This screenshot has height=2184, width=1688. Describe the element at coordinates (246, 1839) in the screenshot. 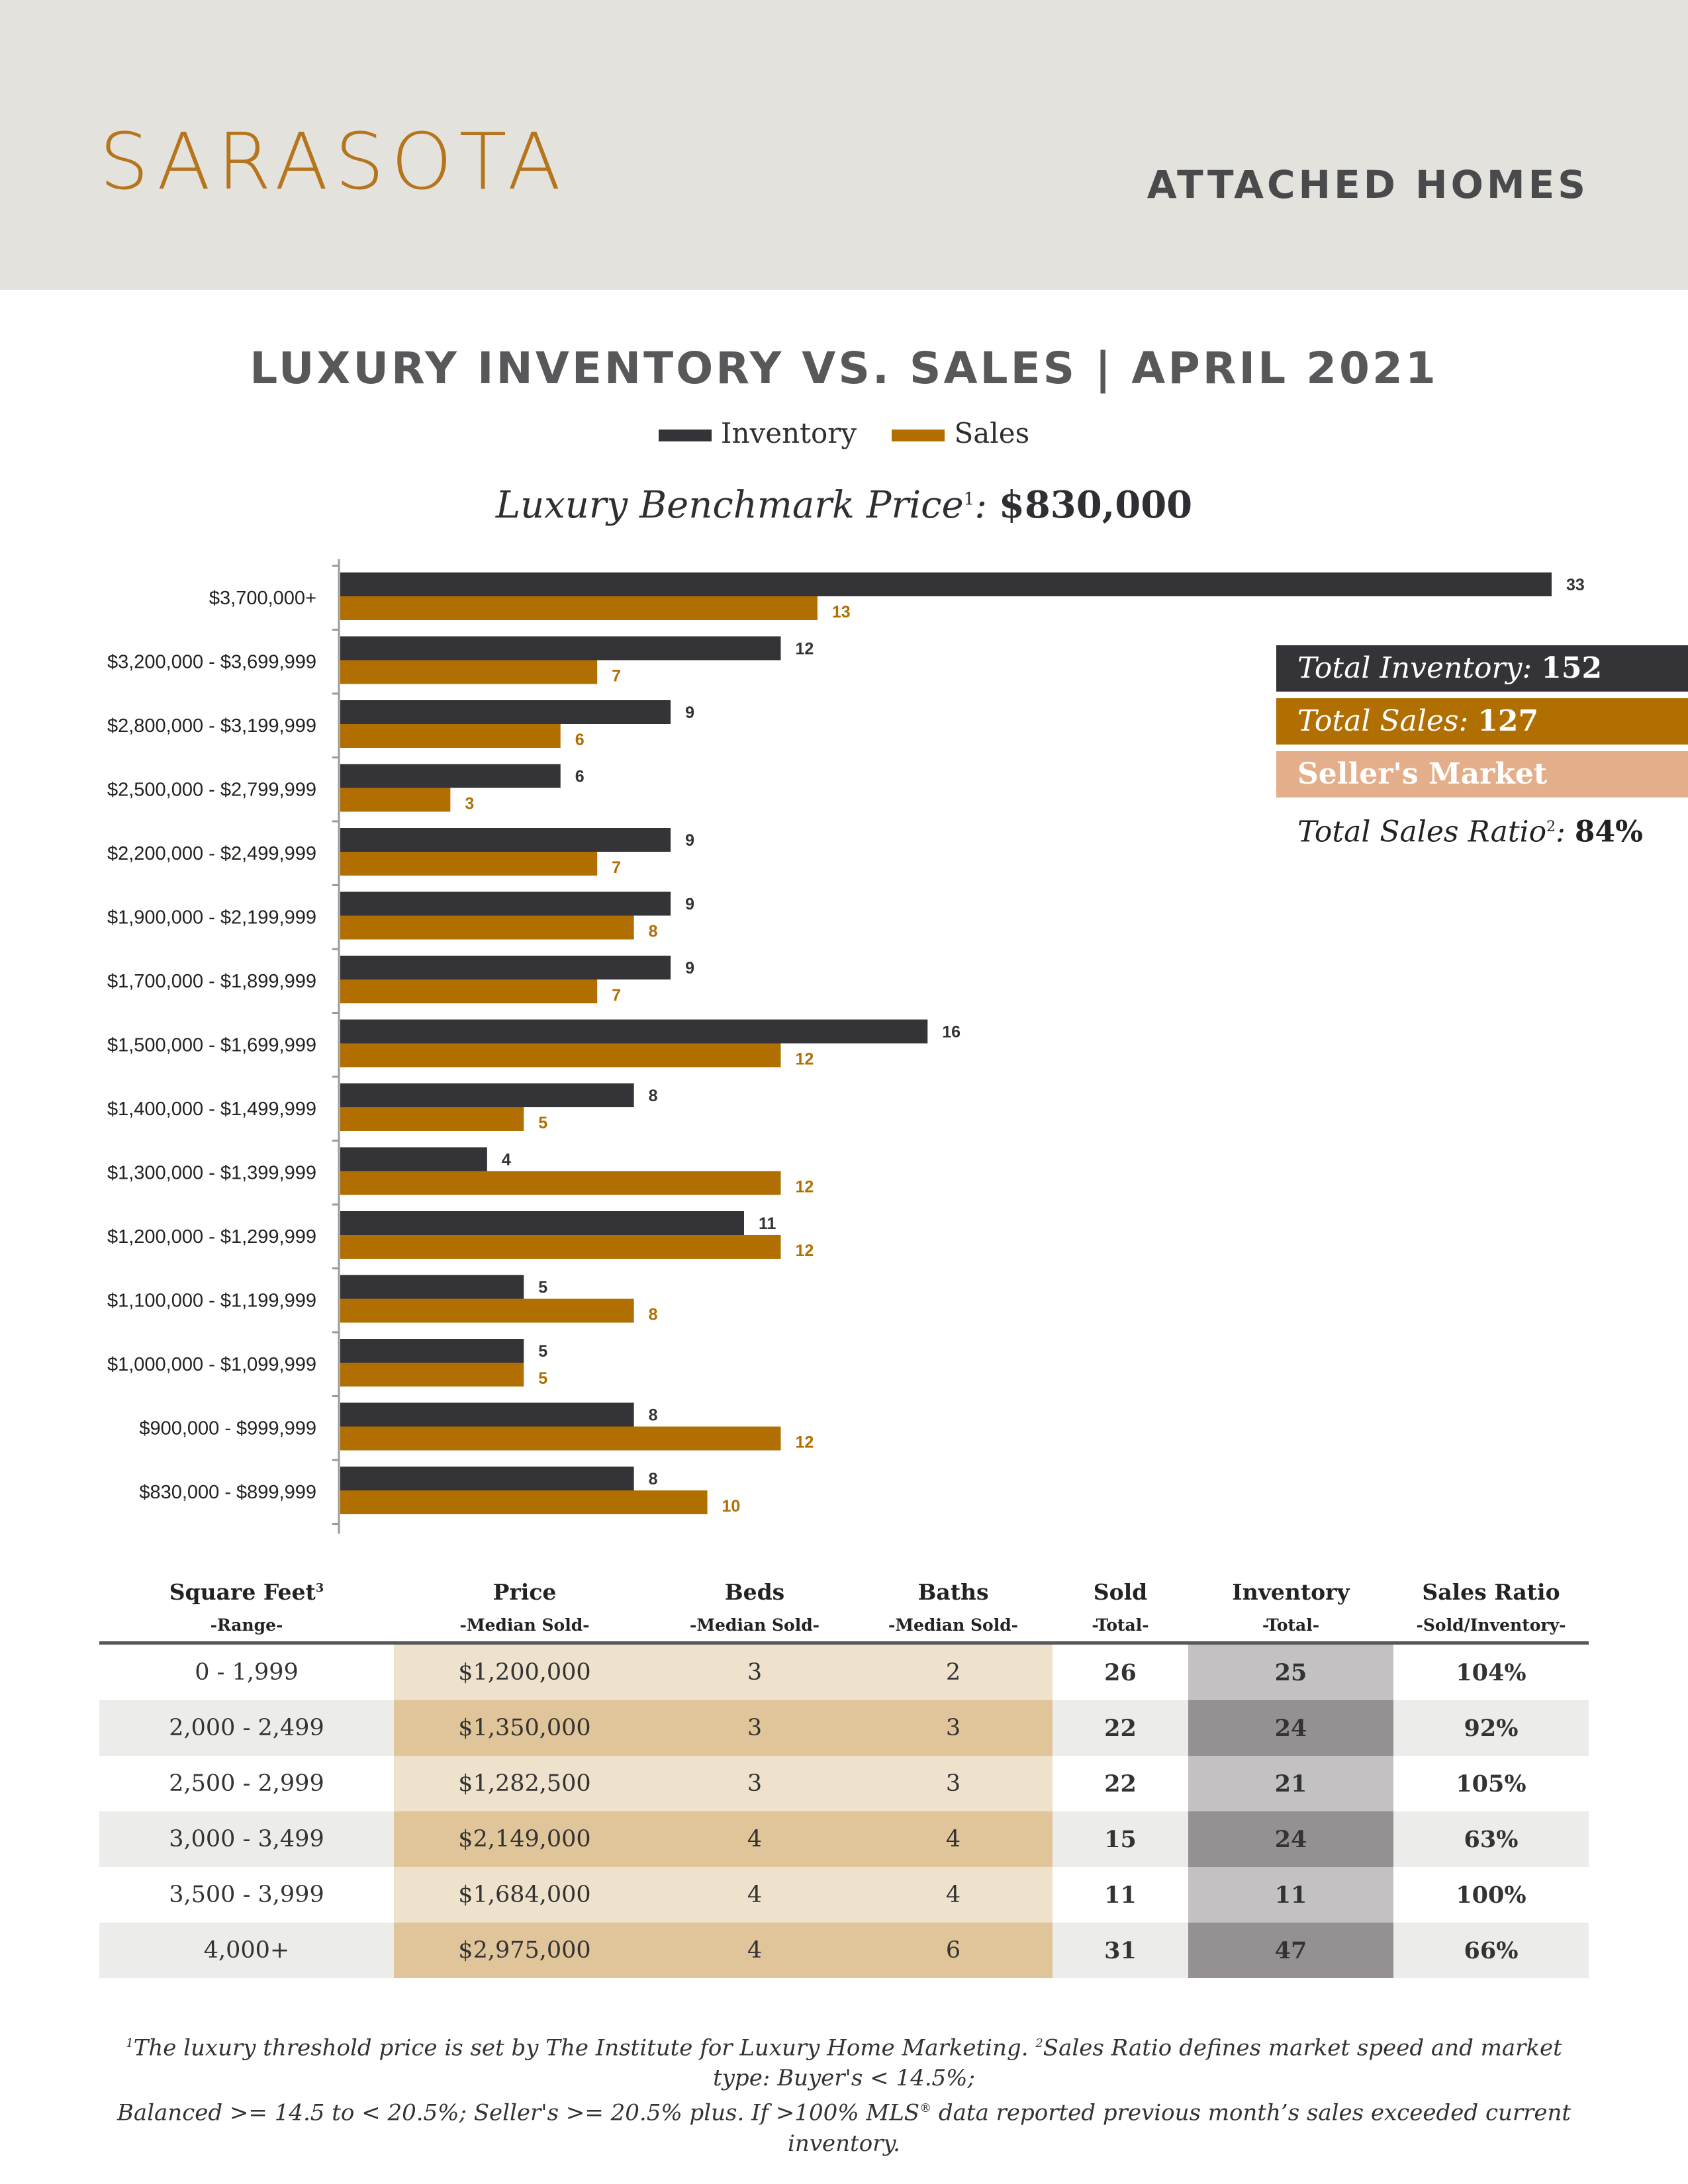

I see `table-cell: 3,000 - 3,499` at that location.